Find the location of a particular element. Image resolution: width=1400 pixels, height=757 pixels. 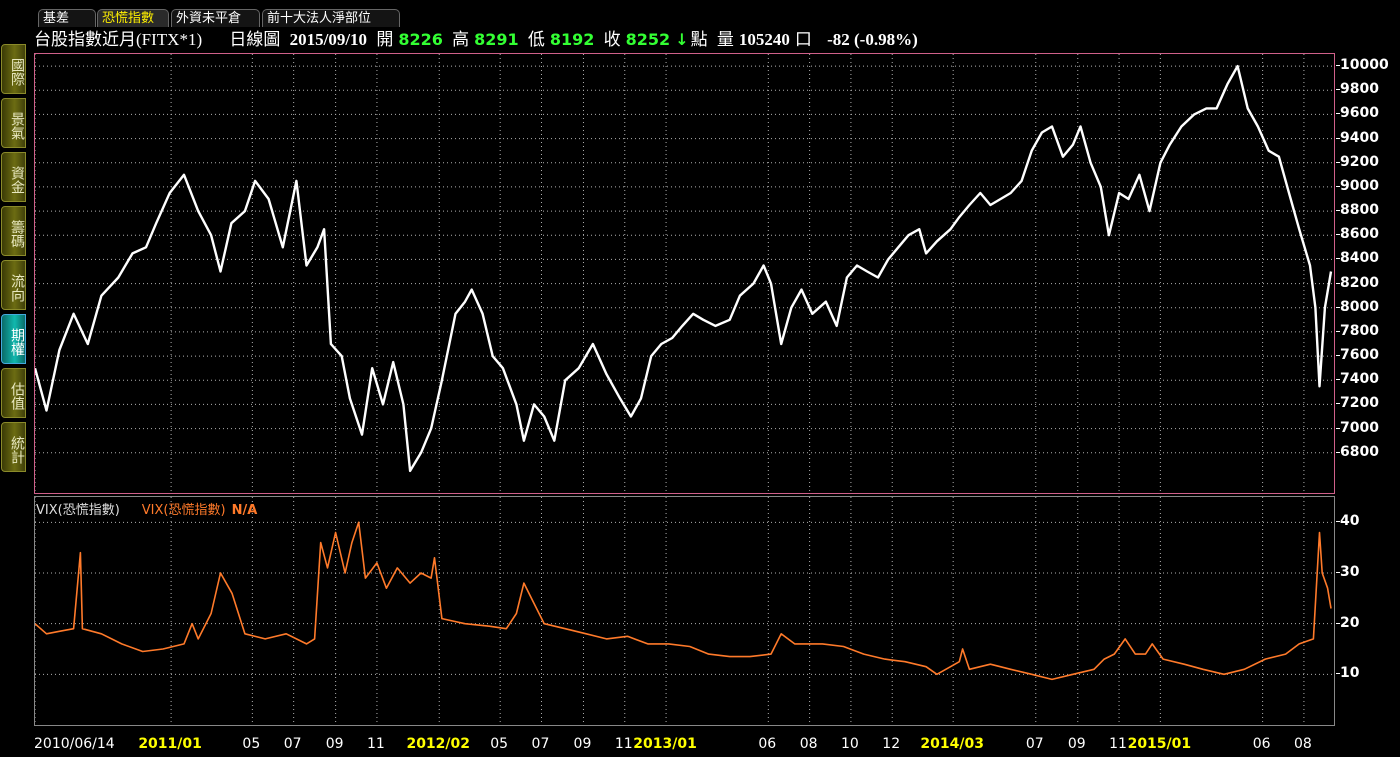

sidebar-item-4: 流向 is located at coordinates (13, 285).